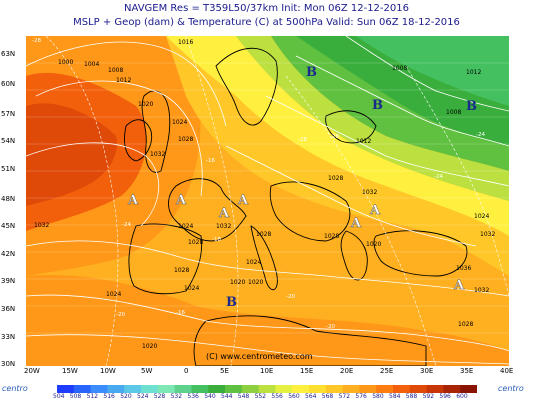 The image size is (533, 400). I want to click on lat-label: 42N, so click(8, 254).